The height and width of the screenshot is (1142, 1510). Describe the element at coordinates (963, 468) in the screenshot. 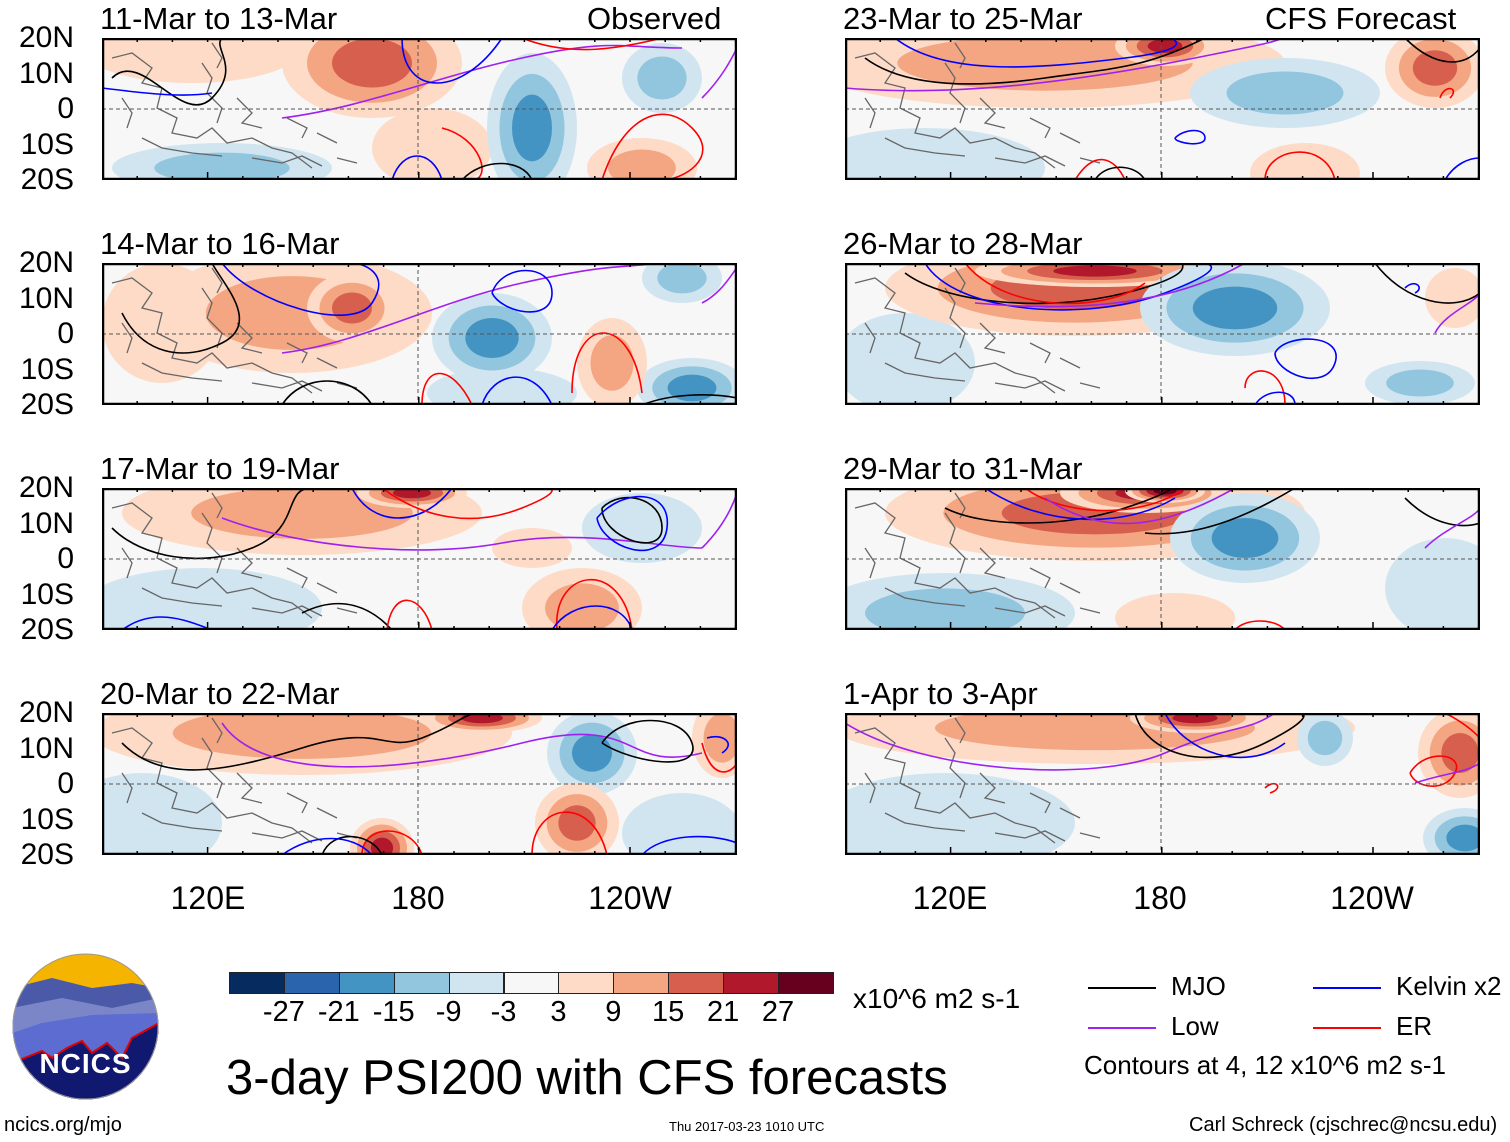

I see `panel-title: 29-Mar to 31-Mar` at that location.